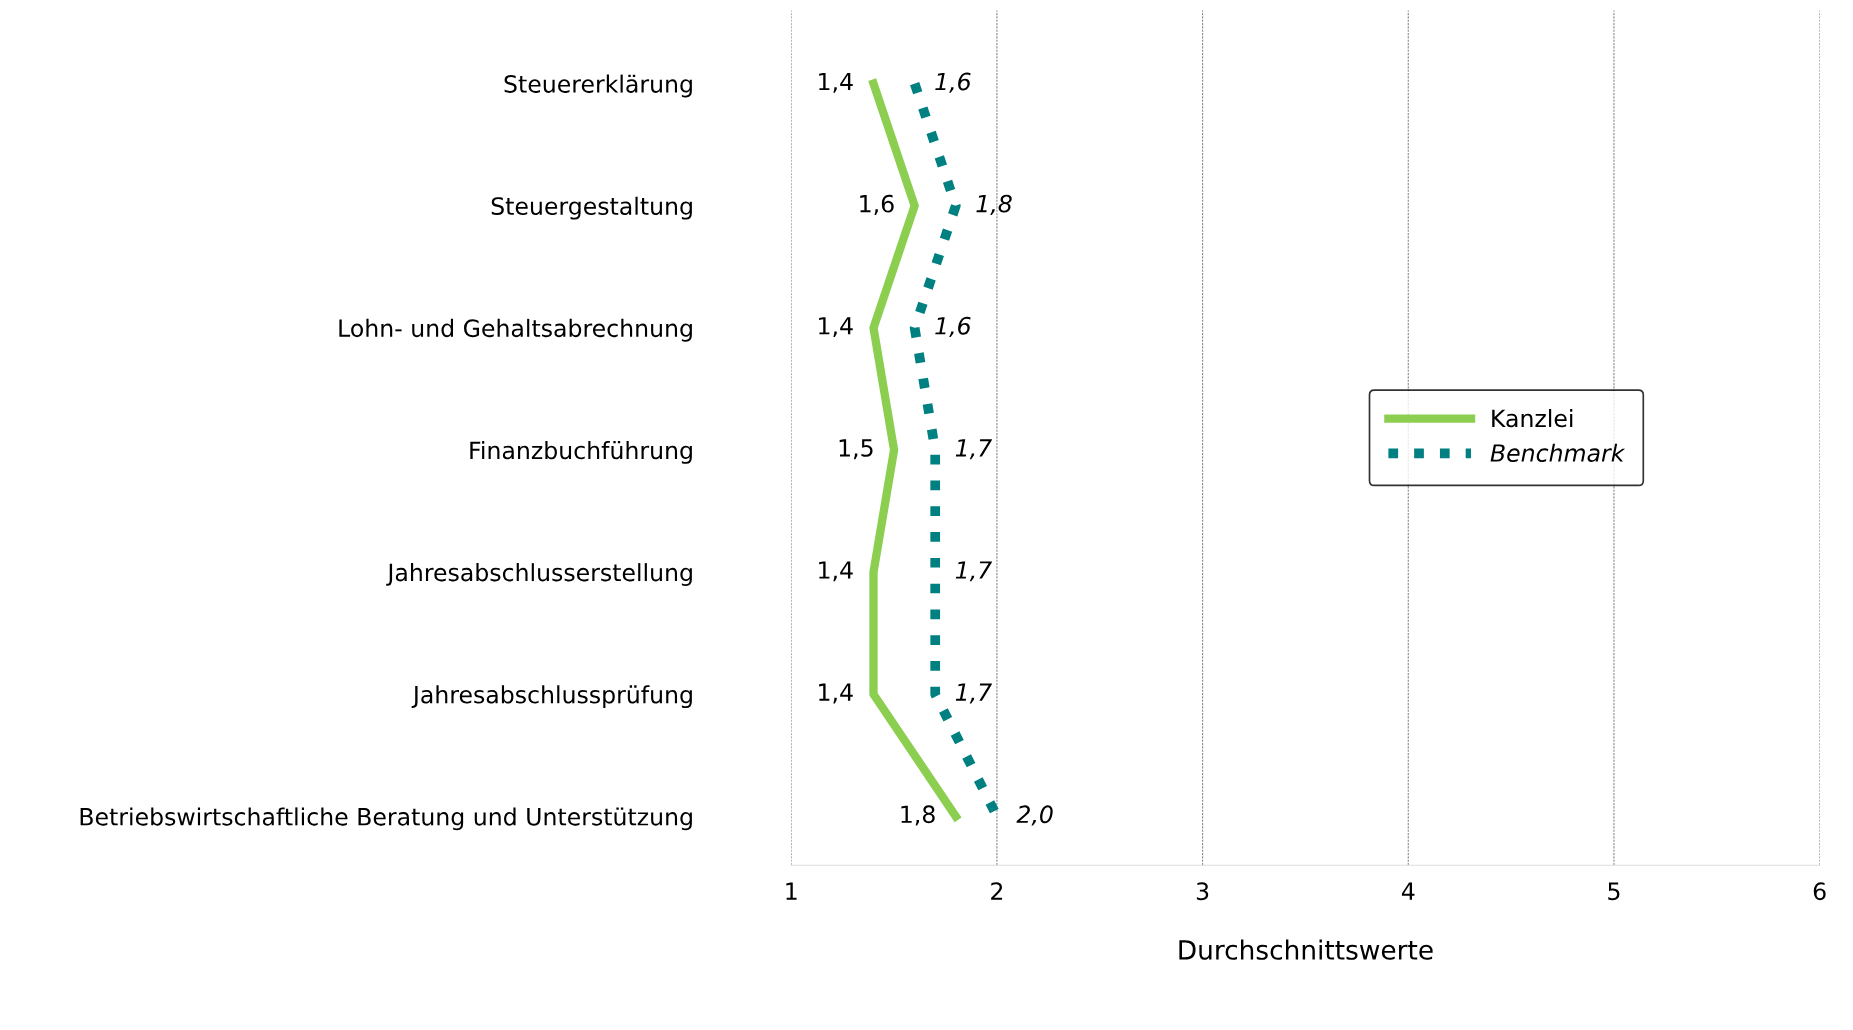 The image size is (1853, 1030). I want to click on data-label: 1,5, so click(856, 449).